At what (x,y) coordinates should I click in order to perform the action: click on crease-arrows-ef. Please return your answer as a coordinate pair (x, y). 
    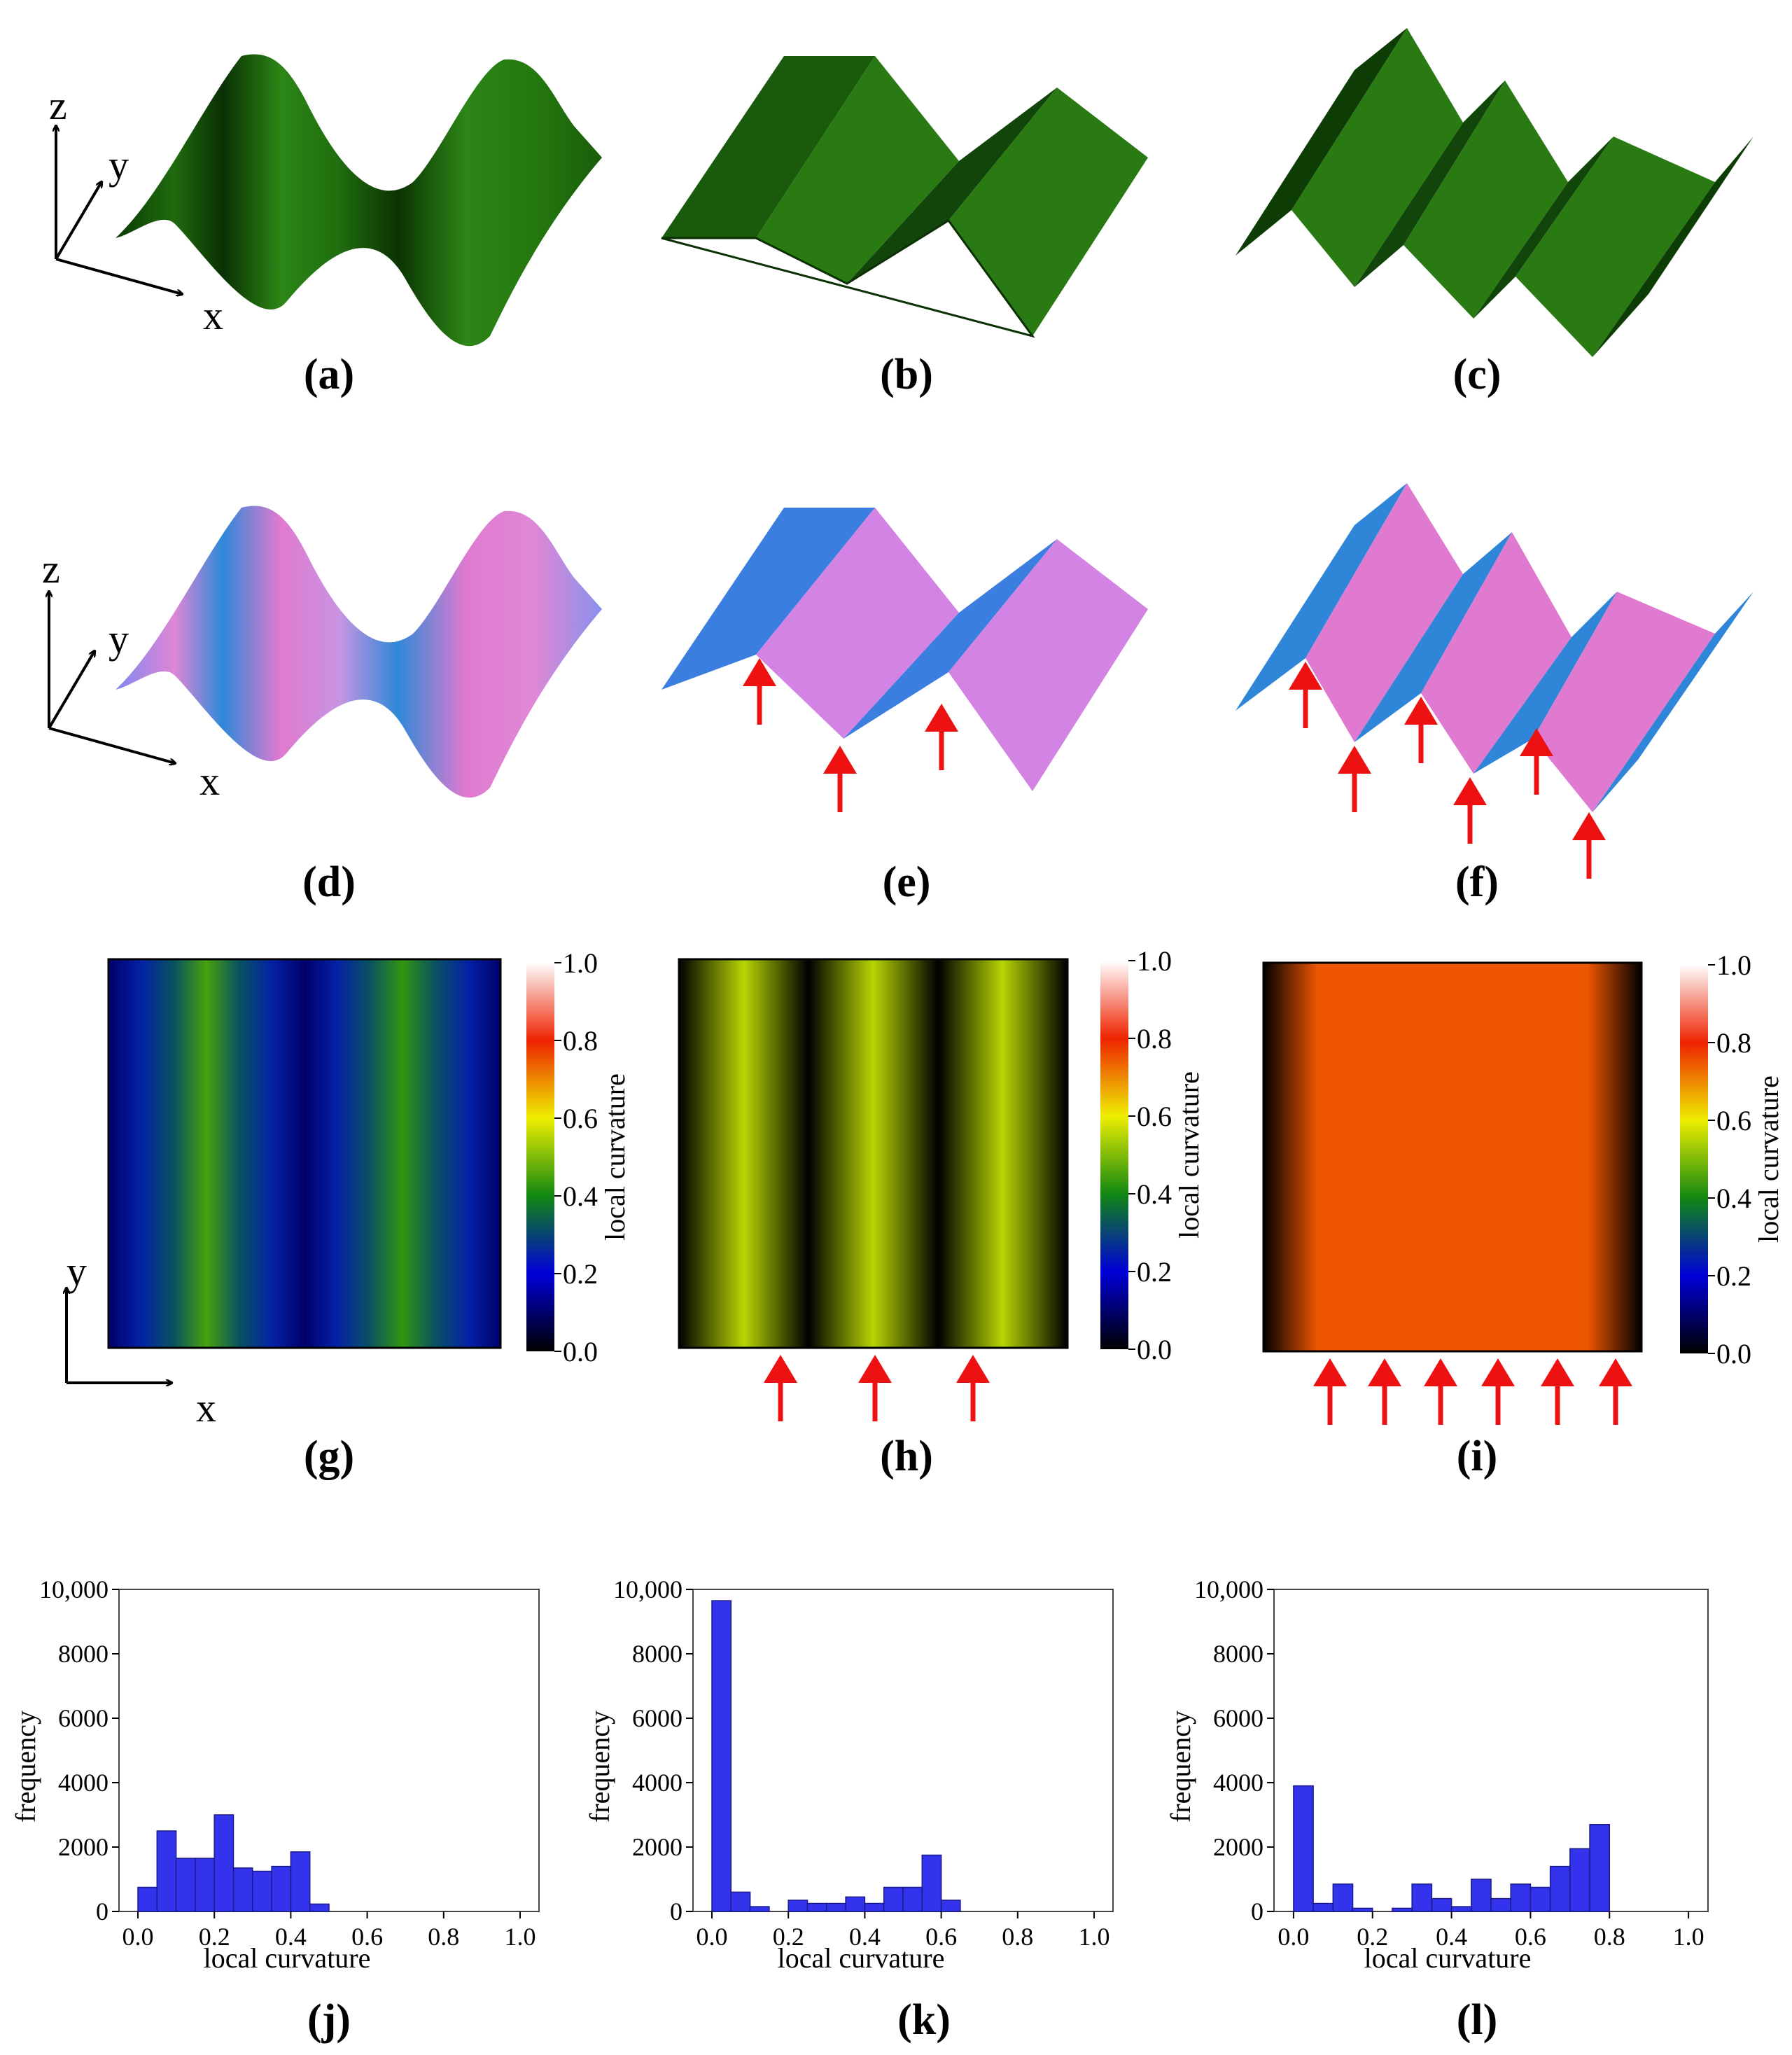
    Looking at the image, I should click on (1174, 768).